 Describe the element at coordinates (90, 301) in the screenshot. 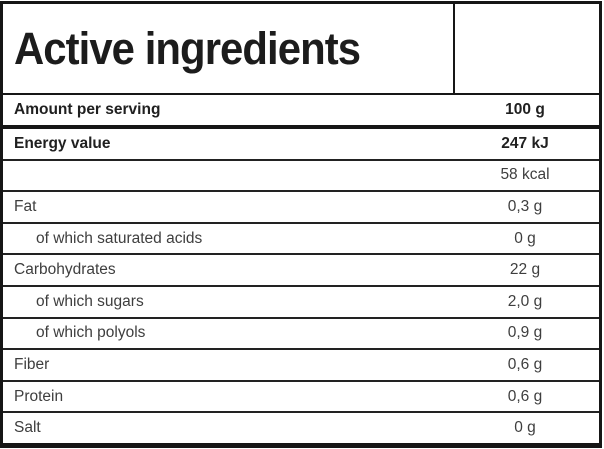

I see `row-label: of which sugars` at that location.